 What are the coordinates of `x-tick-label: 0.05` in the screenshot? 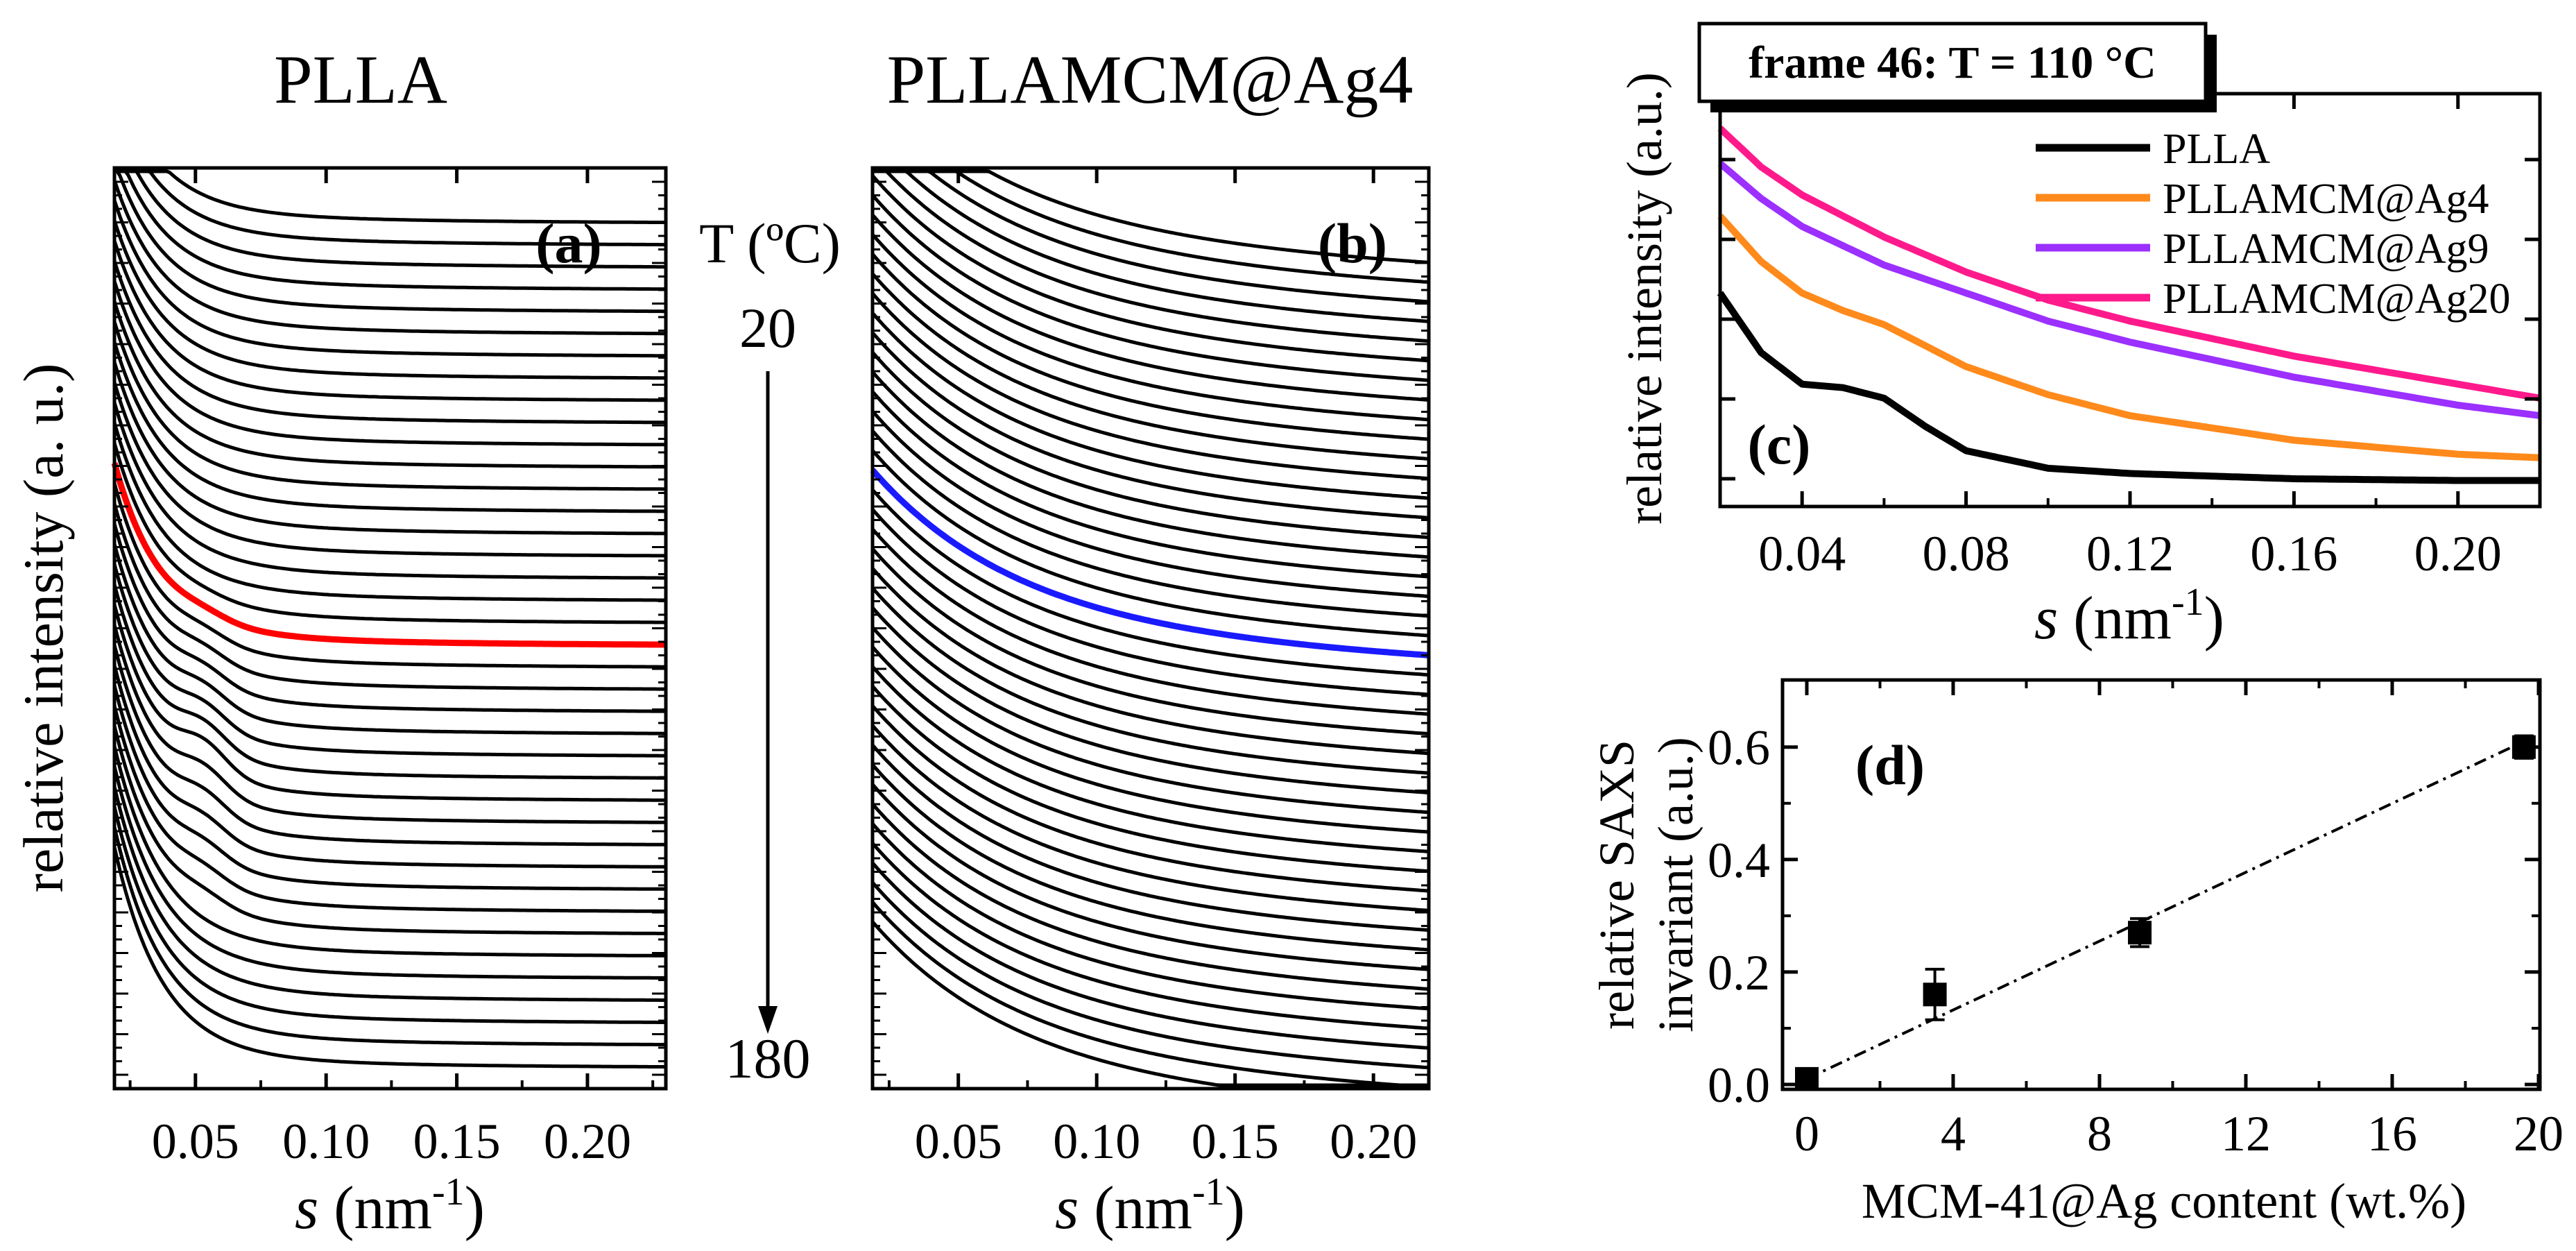 It's located at (958, 1141).